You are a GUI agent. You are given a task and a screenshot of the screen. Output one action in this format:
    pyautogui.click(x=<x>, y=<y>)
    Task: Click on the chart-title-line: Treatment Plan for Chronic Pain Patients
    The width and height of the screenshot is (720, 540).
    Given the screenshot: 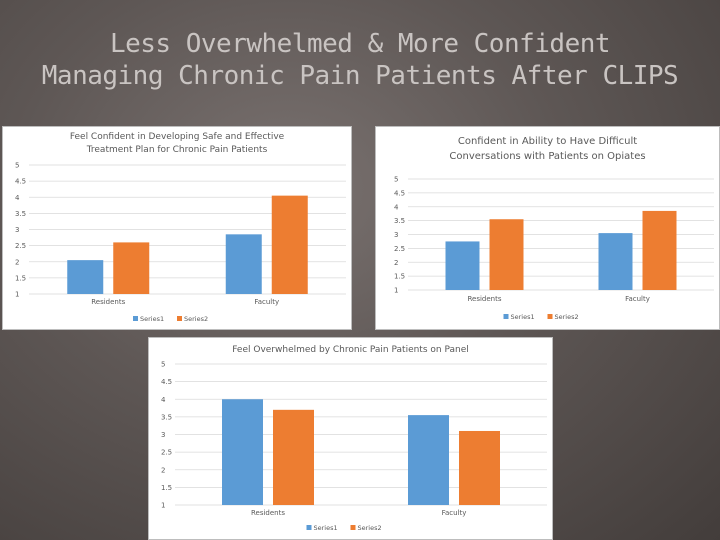 What is the action you would take?
    pyautogui.click(x=177, y=150)
    